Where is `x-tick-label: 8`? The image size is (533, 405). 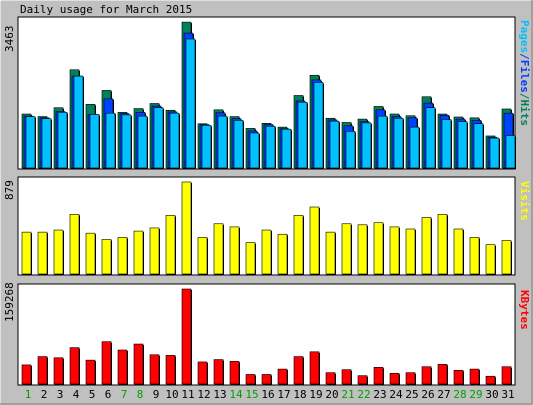
x-tick-label: 8 is located at coordinates (140, 394).